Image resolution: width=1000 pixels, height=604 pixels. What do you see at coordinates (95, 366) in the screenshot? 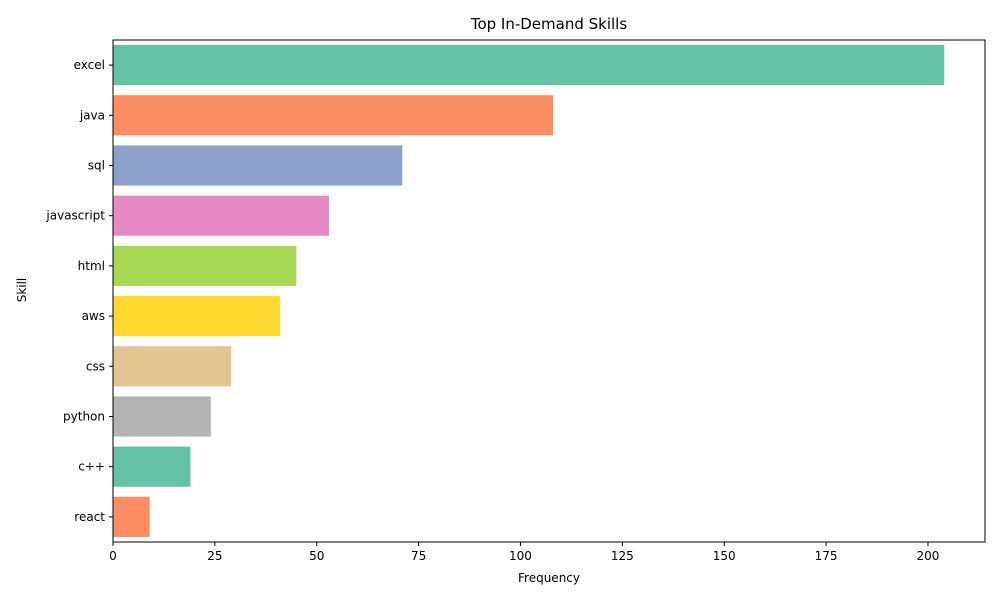
I see `y-tick-label: css` at bounding box center [95, 366].